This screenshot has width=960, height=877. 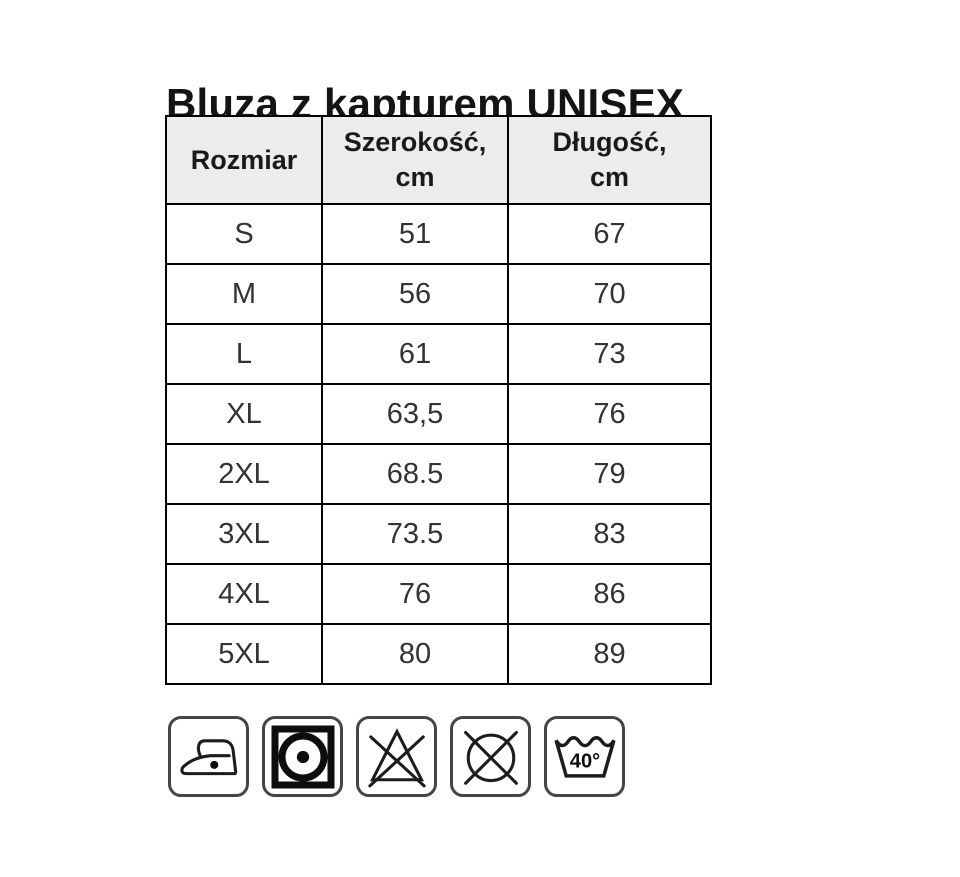 I want to click on width-cell: 80, so click(x=415, y=654).